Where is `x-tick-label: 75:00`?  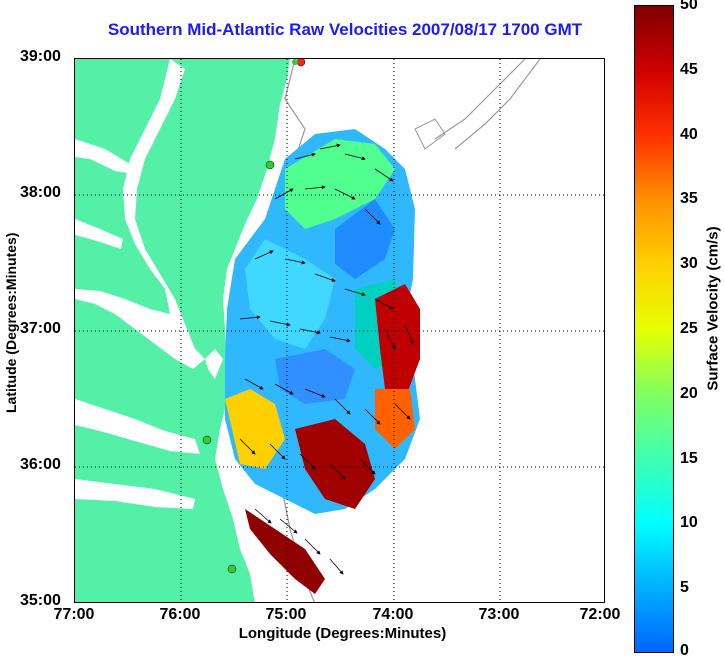
x-tick-label: 75:00 is located at coordinates (286, 614).